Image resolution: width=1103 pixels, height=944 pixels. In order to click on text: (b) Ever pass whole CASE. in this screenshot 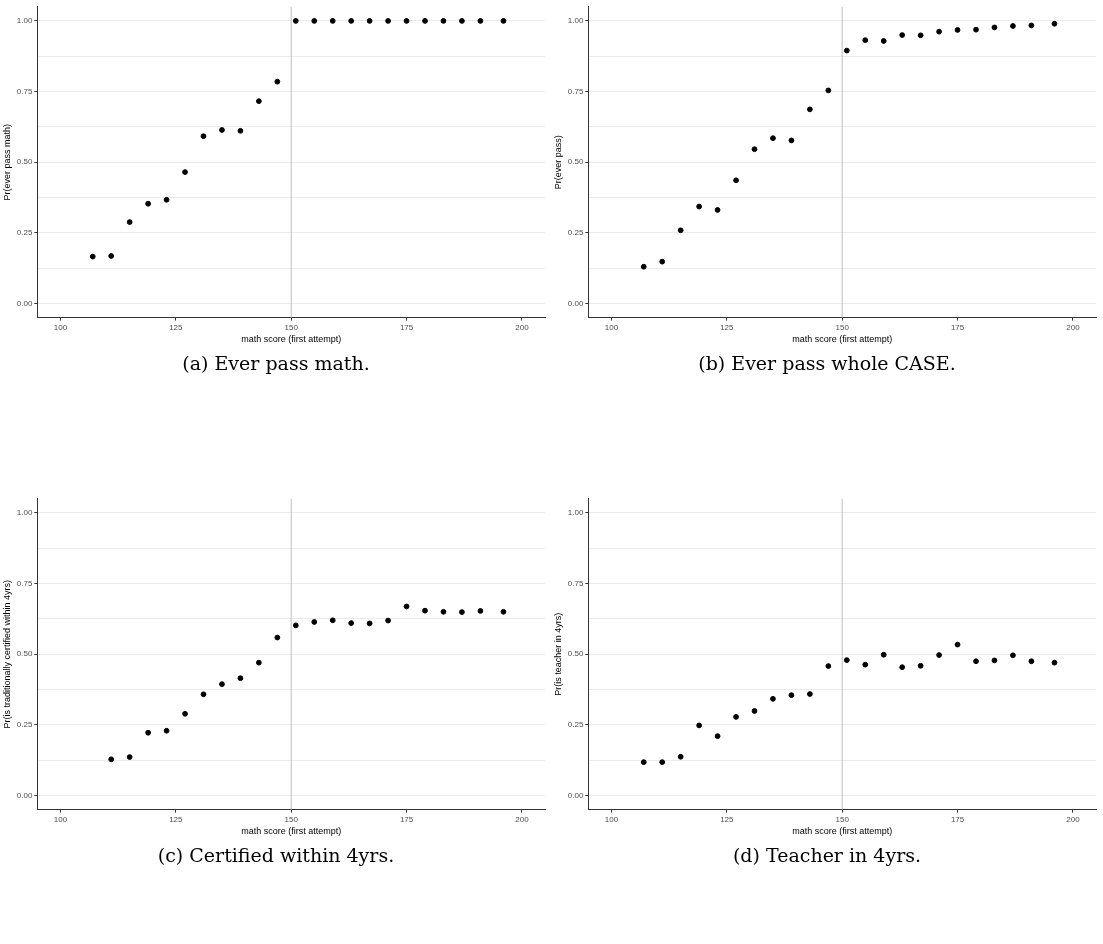, I will do `click(827, 363)`.